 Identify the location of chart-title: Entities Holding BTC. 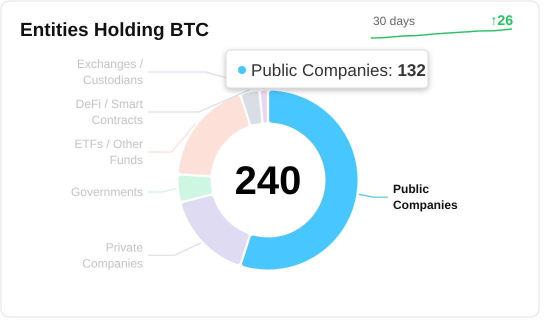
(115, 30).